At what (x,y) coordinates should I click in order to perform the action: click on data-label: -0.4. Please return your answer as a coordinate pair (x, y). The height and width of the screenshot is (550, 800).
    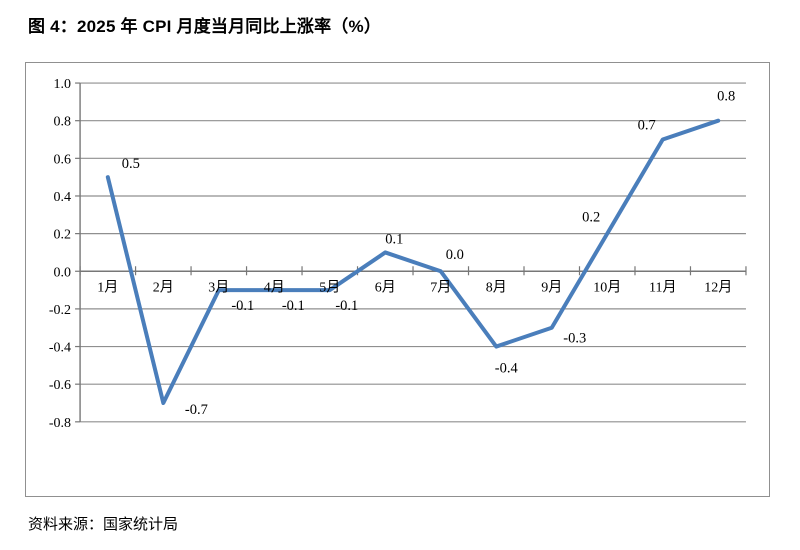
    Looking at the image, I should click on (507, 369).